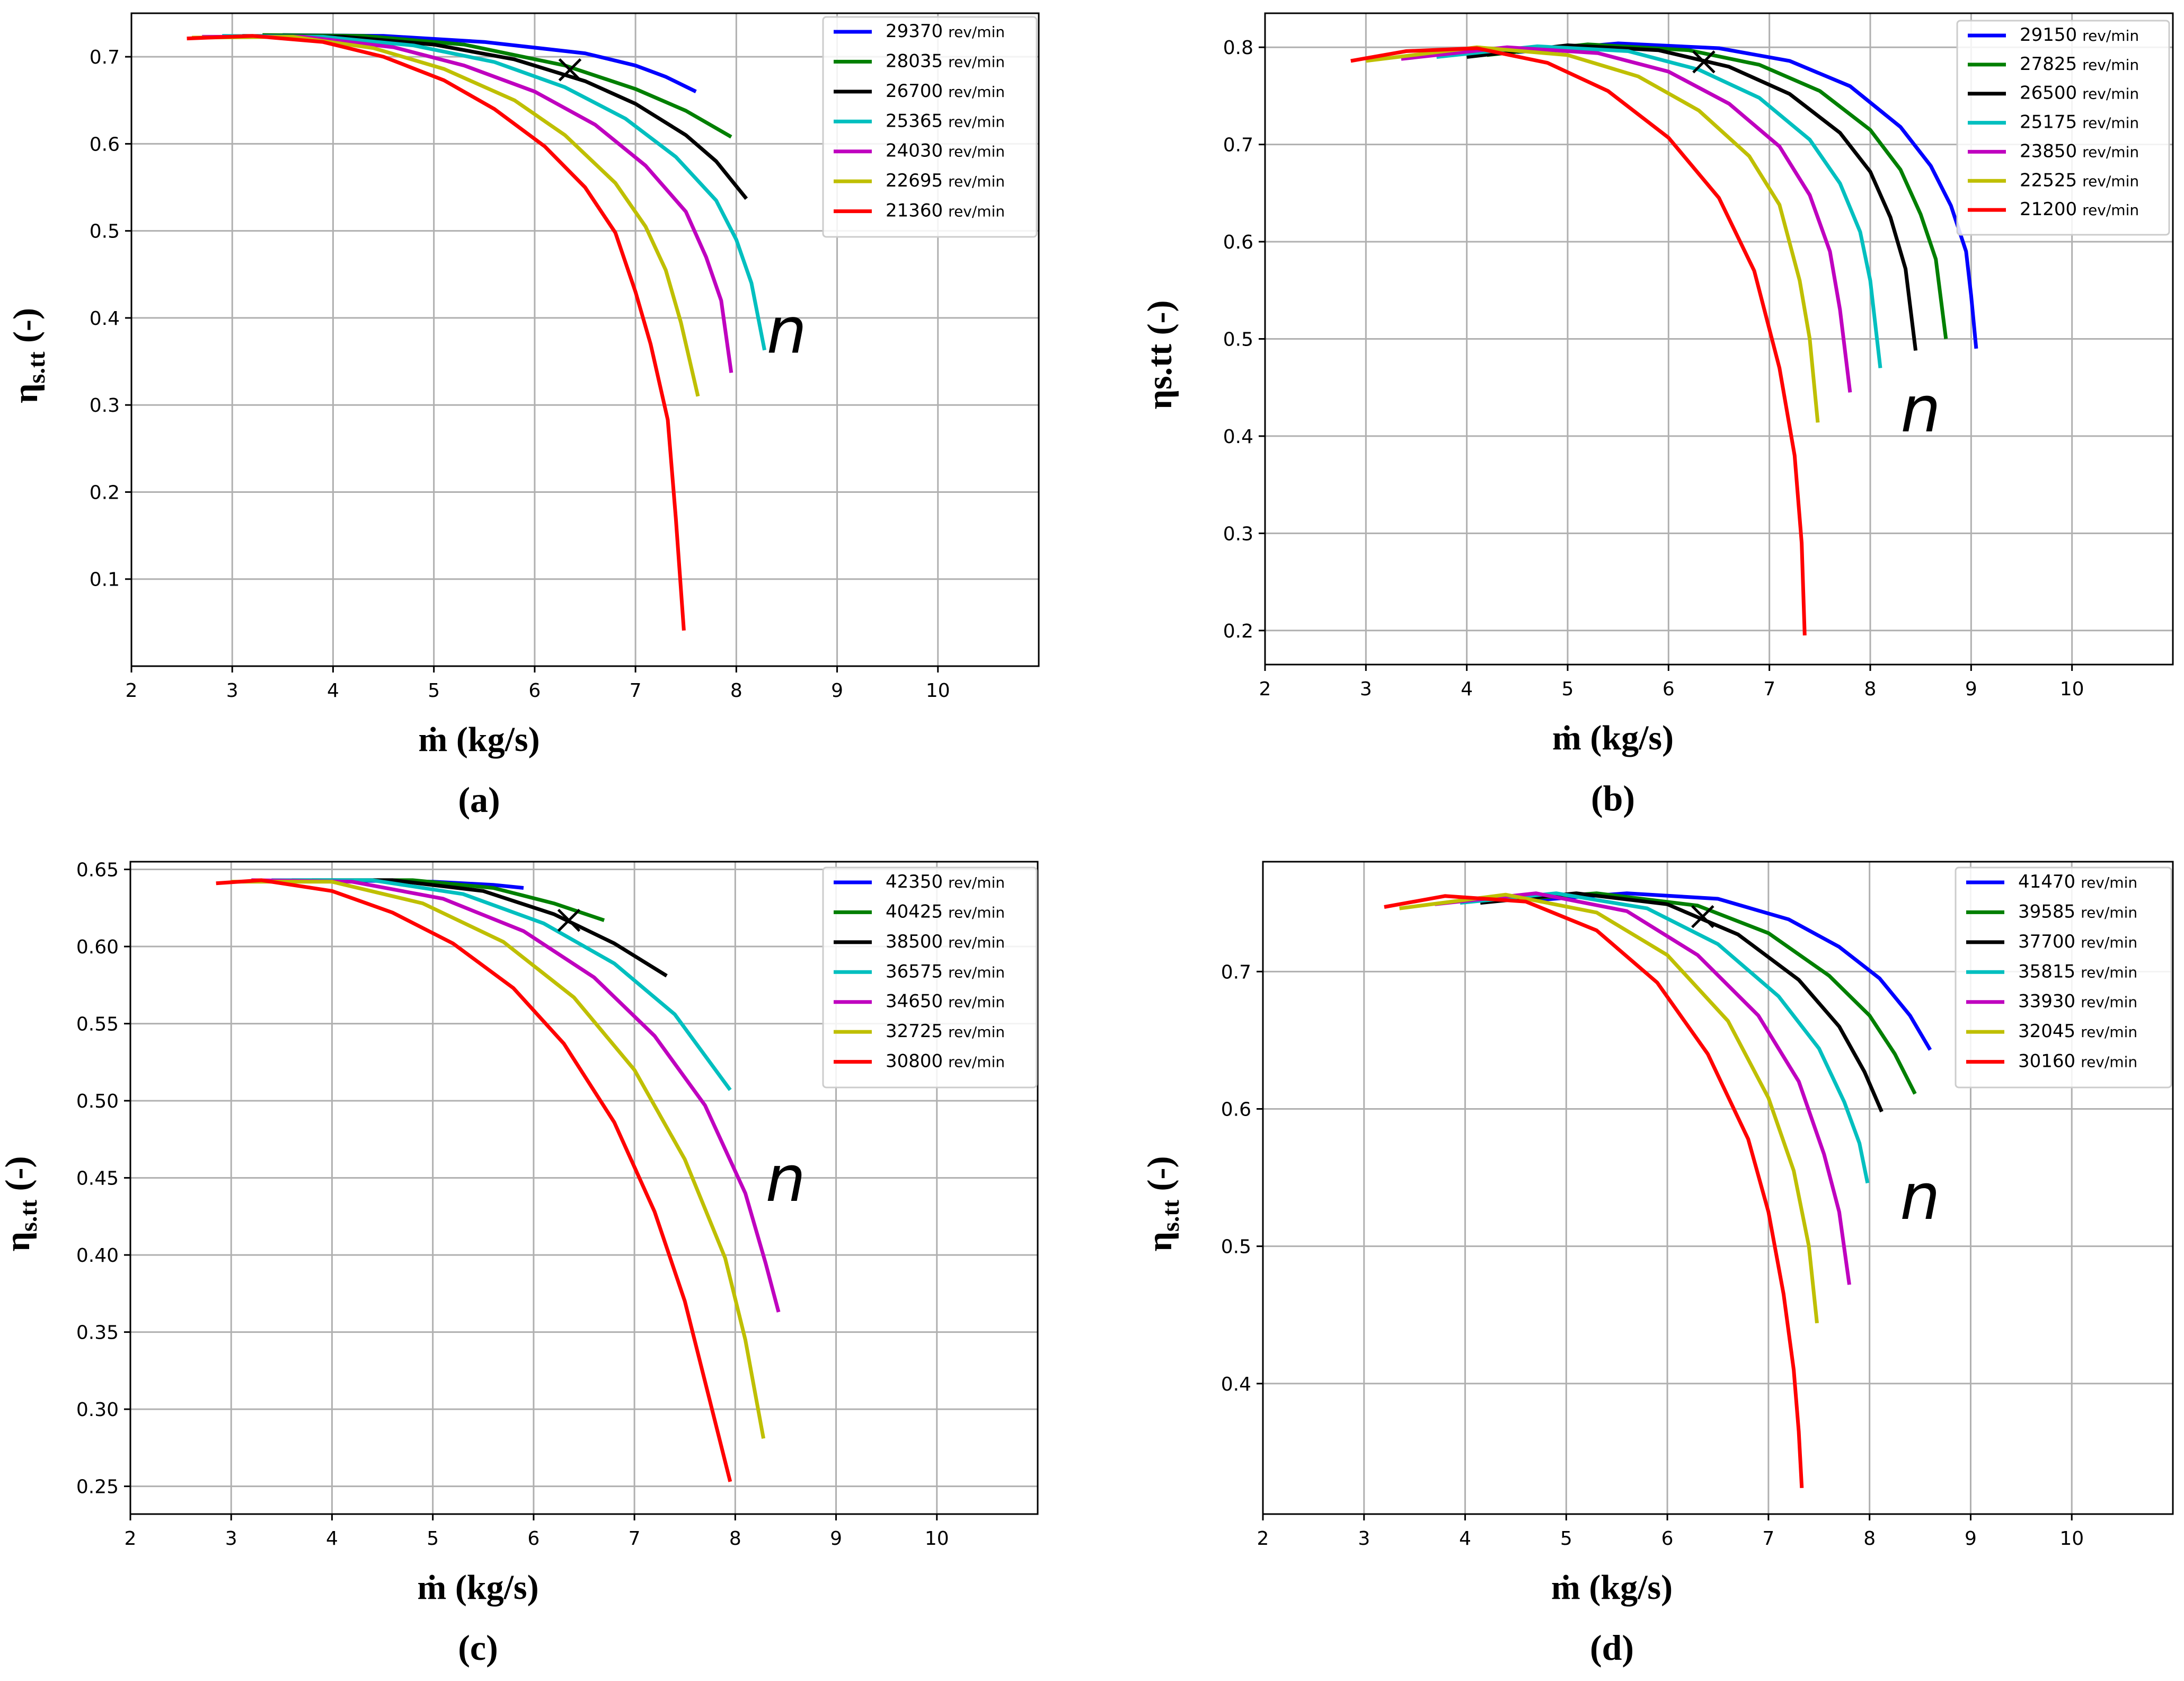 This screenshot has width=2184, height=1681. What do you see at coordinates (945, 120) in the screenshot?
I see `legend-entry: 25365 rev/min` at bounding box center [945, 120].